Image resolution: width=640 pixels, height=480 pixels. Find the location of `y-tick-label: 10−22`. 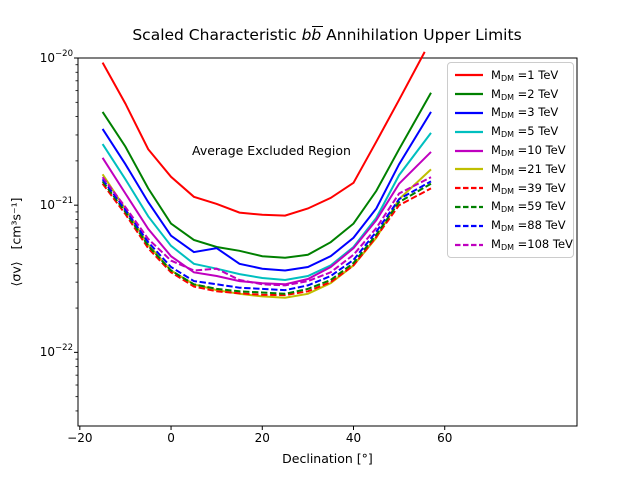

y-tick-label: 10−22 is located at coordinates (43, 351).